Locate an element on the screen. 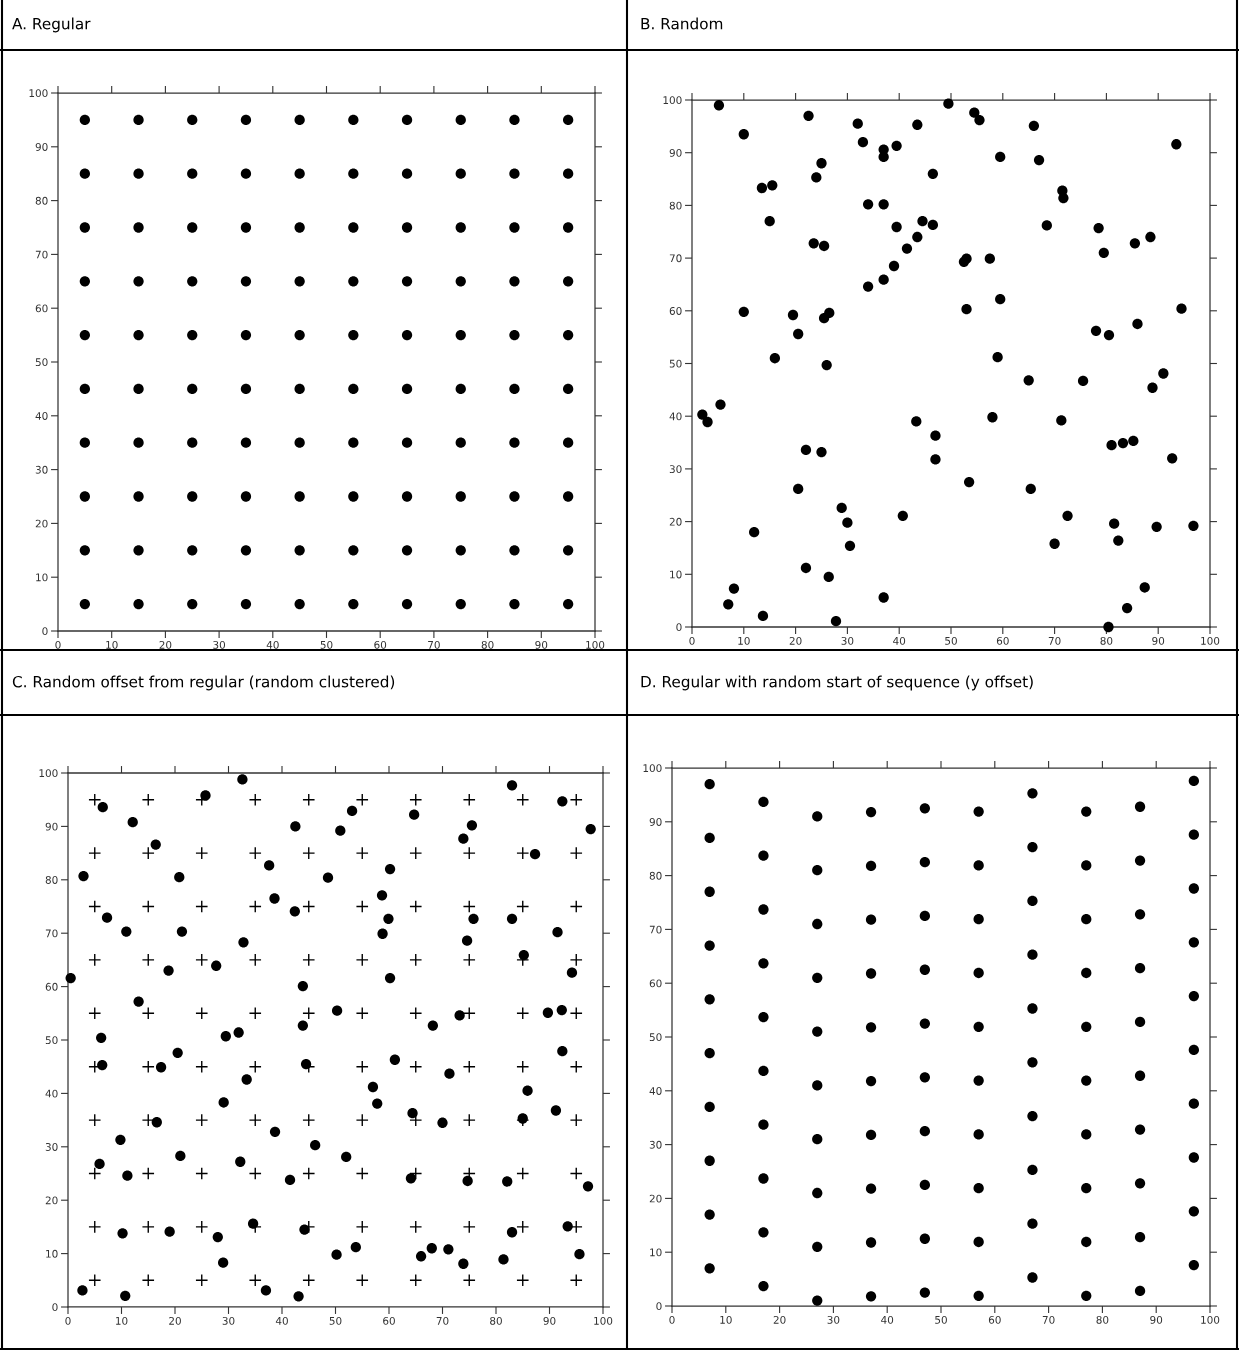 Image resolution: width=1239 pixels, height=1350 pixels. chart-title: B. Random is located at coordinates (682, 23).